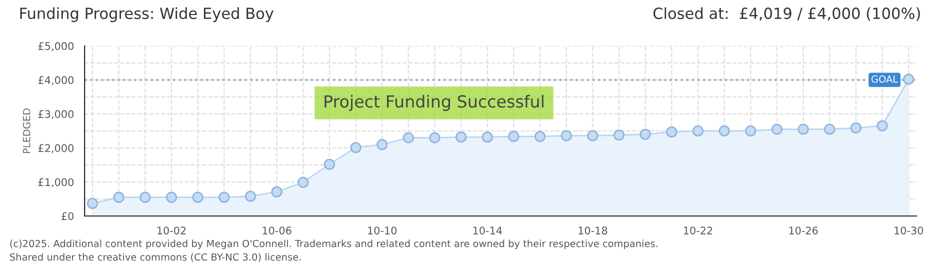  Describe the element at coordinates (56, 115) in the screenshot. I see `y-tick-label: £3,000` at that location.